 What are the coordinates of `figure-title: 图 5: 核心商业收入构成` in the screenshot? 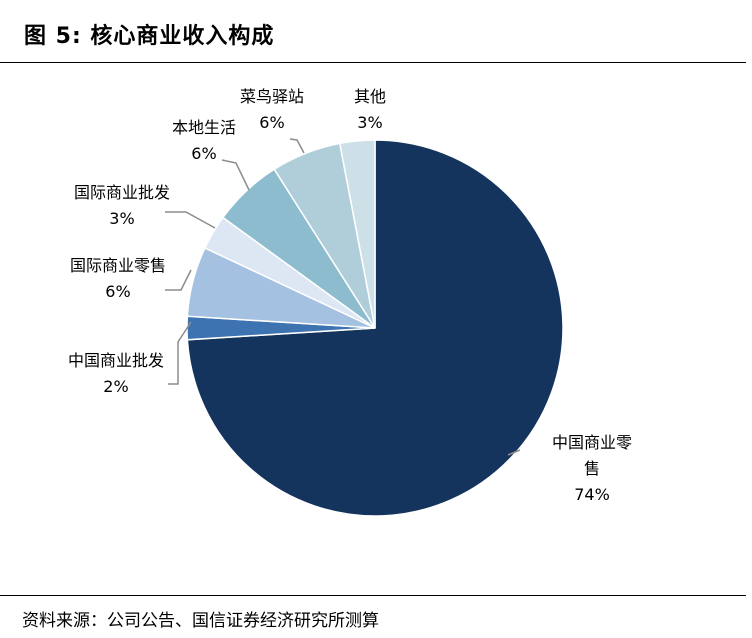 It's located at (149, 36).